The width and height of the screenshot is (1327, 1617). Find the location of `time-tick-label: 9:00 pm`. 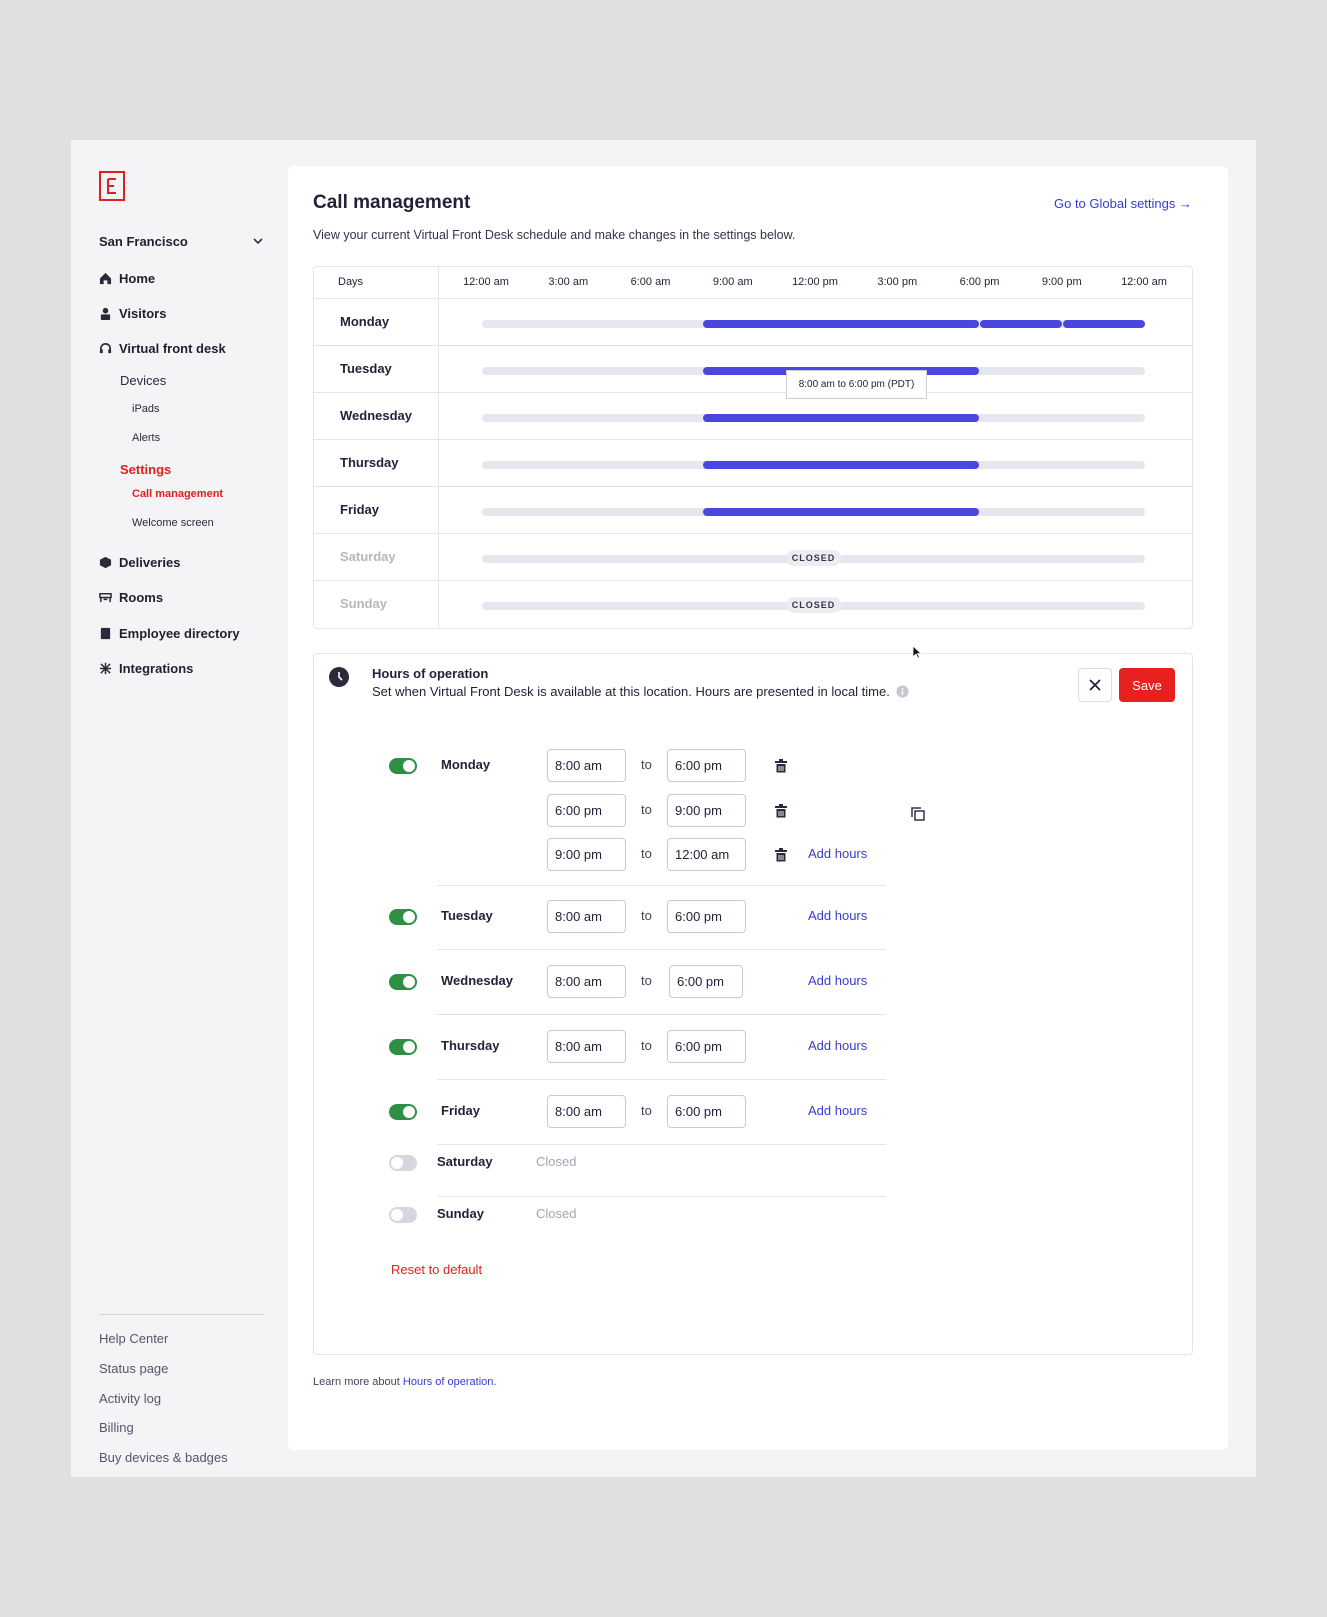

time-tick-label: 9:00 pm is located at coordinates (1061, 282).